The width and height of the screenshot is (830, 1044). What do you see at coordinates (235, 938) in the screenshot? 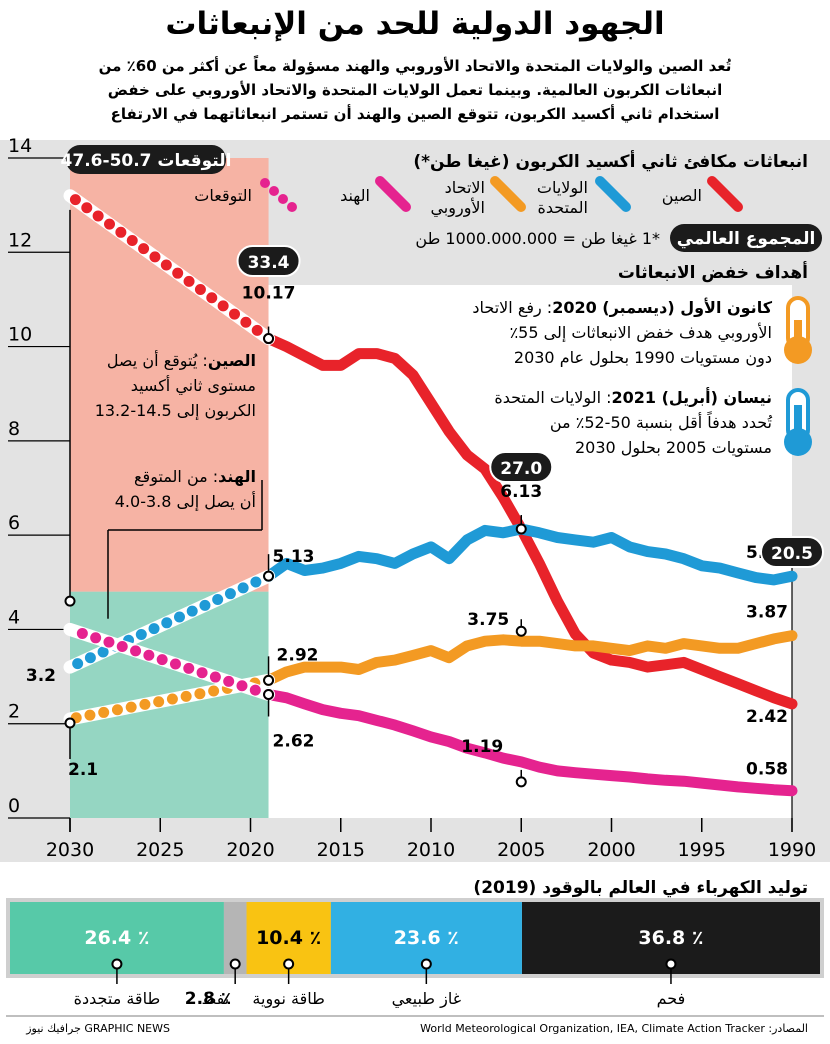
I see `electricity-segment` at bounding box center [235, 938].